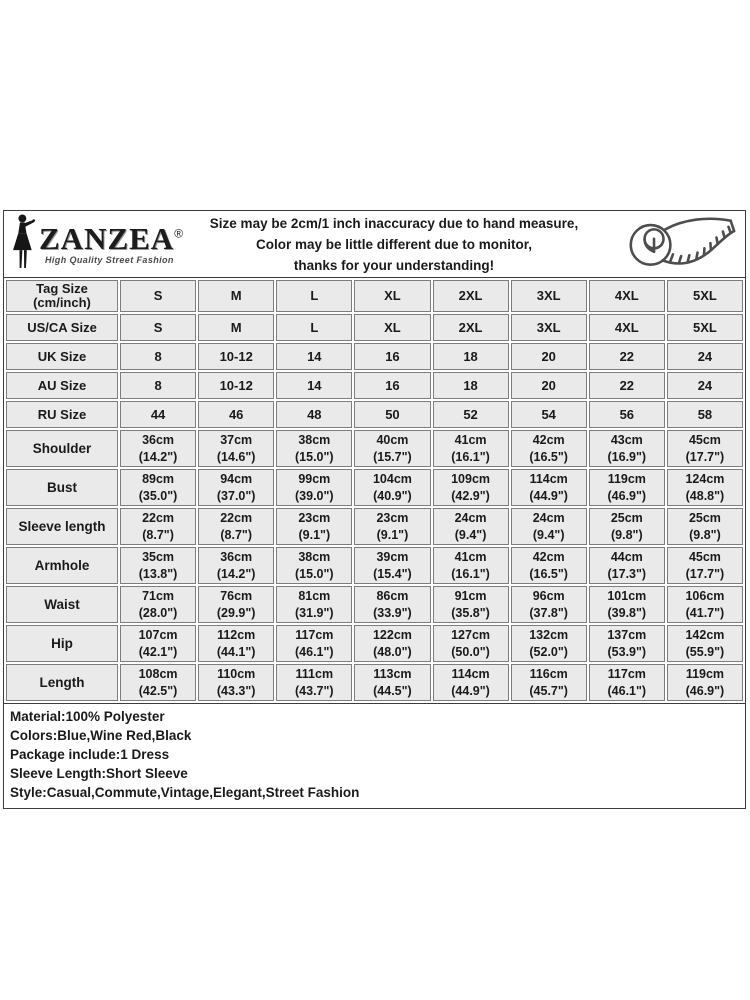 This screenshot has height=1000, width=750. What do you see at coordinates (24, 244) in the screenshot?
I see `fashion-figure-icon` at bounding box center [24, 244].